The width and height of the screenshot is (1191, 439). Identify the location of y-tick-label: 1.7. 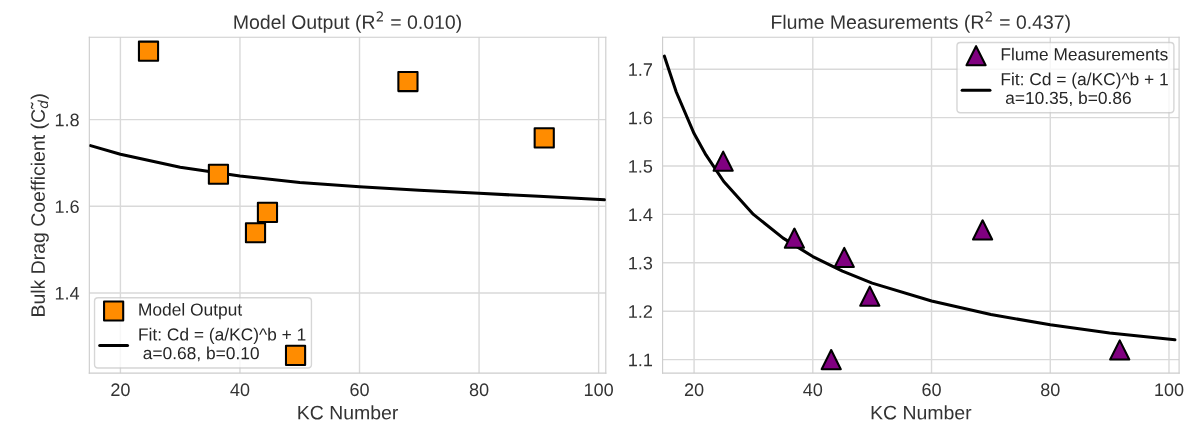
(640, 69).